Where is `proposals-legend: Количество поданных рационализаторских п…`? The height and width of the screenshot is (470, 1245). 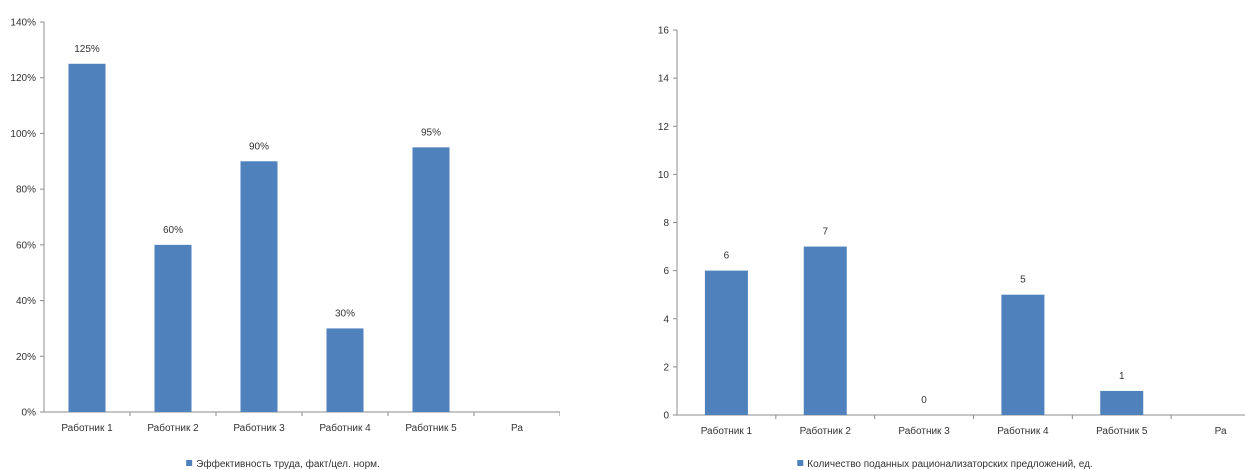 proposals-legend: Количество поданных рационализаторских п… is located at coordinates (945, 464).